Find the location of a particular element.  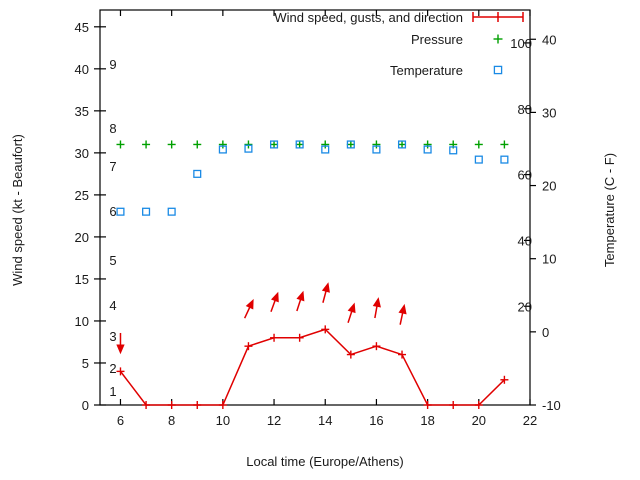

beaufort-label: 3 is located at coordinates (112, 336).